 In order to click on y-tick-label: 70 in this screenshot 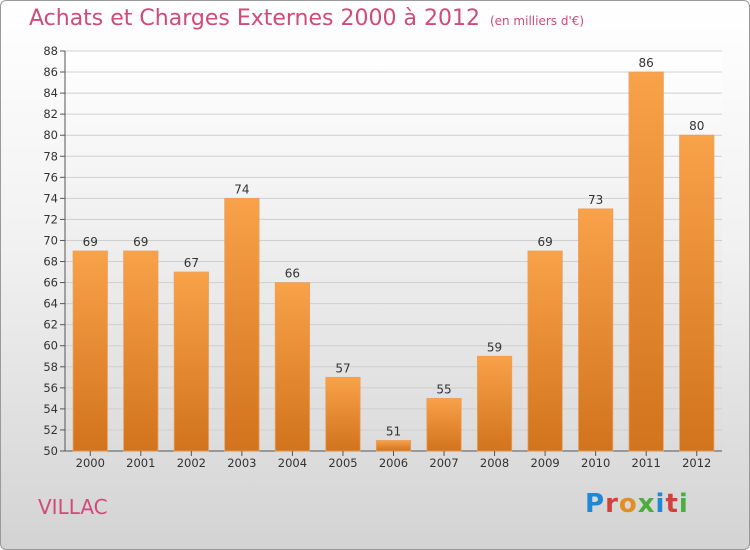, I will do `click(50, 240)`.